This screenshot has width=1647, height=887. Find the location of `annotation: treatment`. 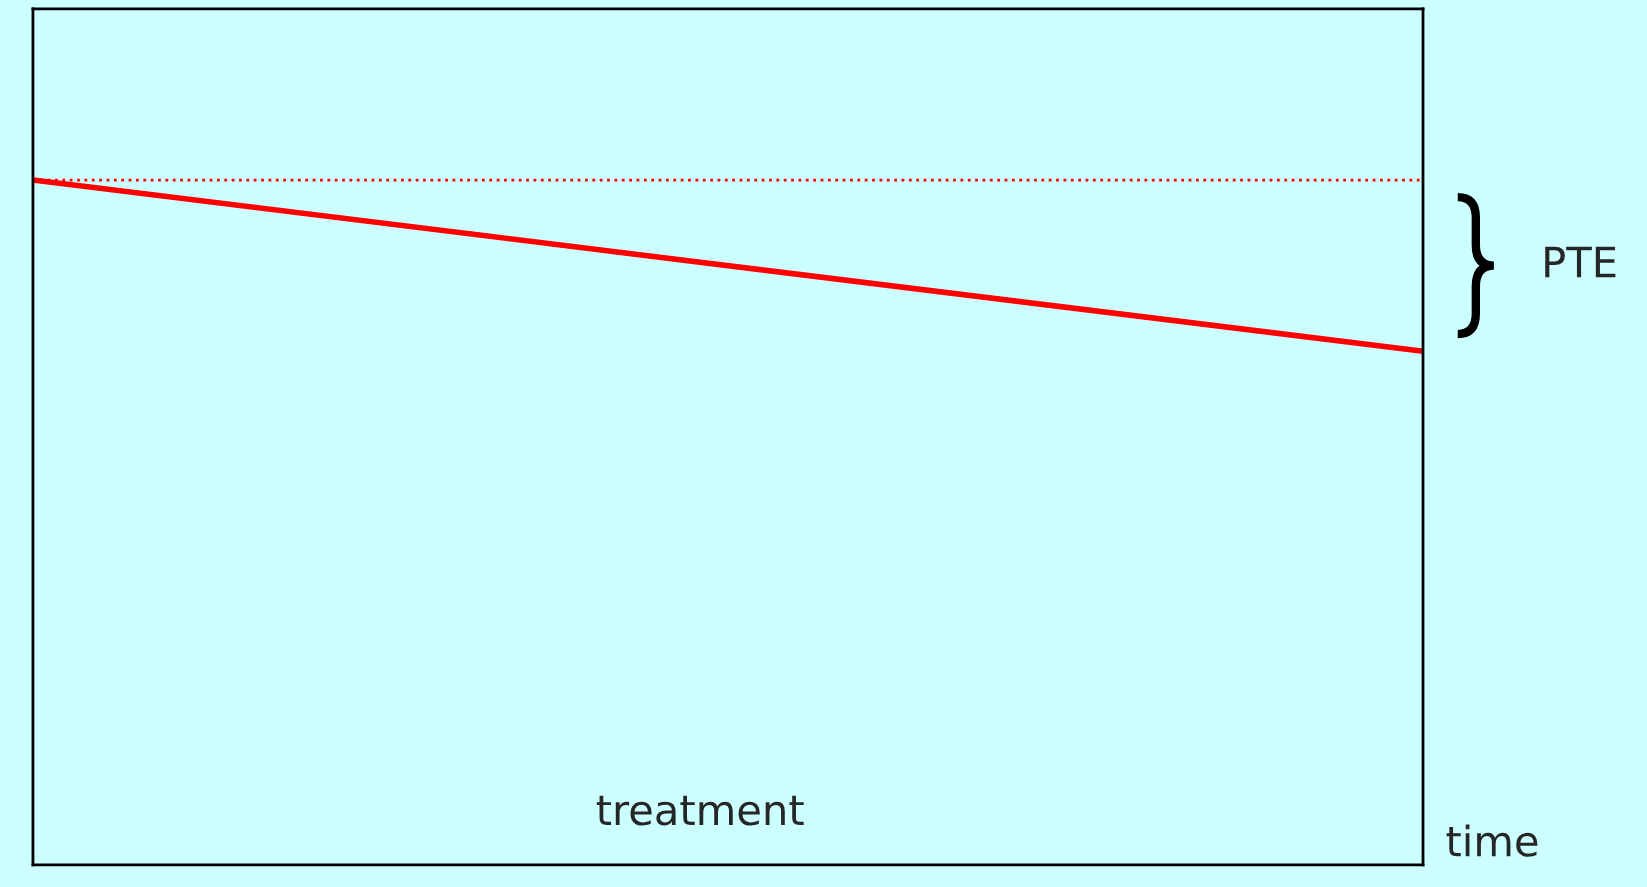

annotation: treatment is located at coordinates (700, 810).